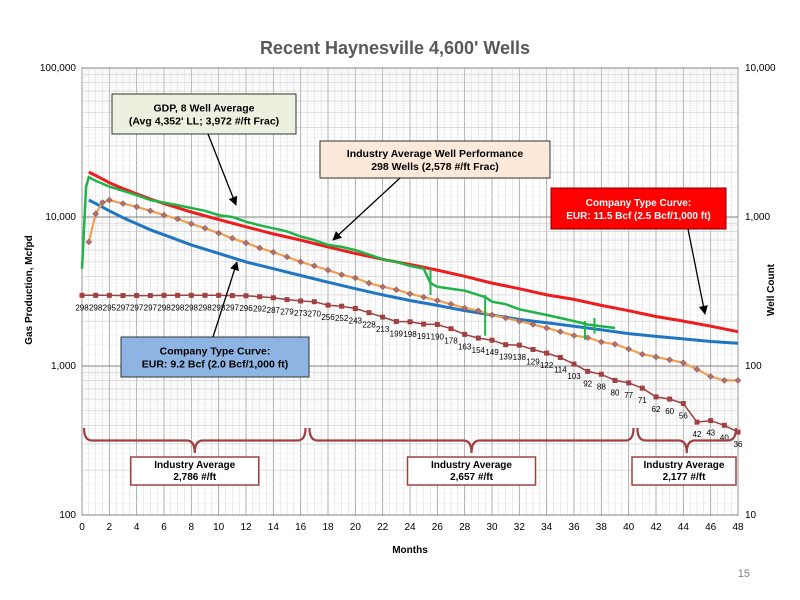 The image size is (800, 600). What do you see at coordinates (547, 365) in the screenshot?
I see `well-count-label: 122` at bounding box center [547, 365].